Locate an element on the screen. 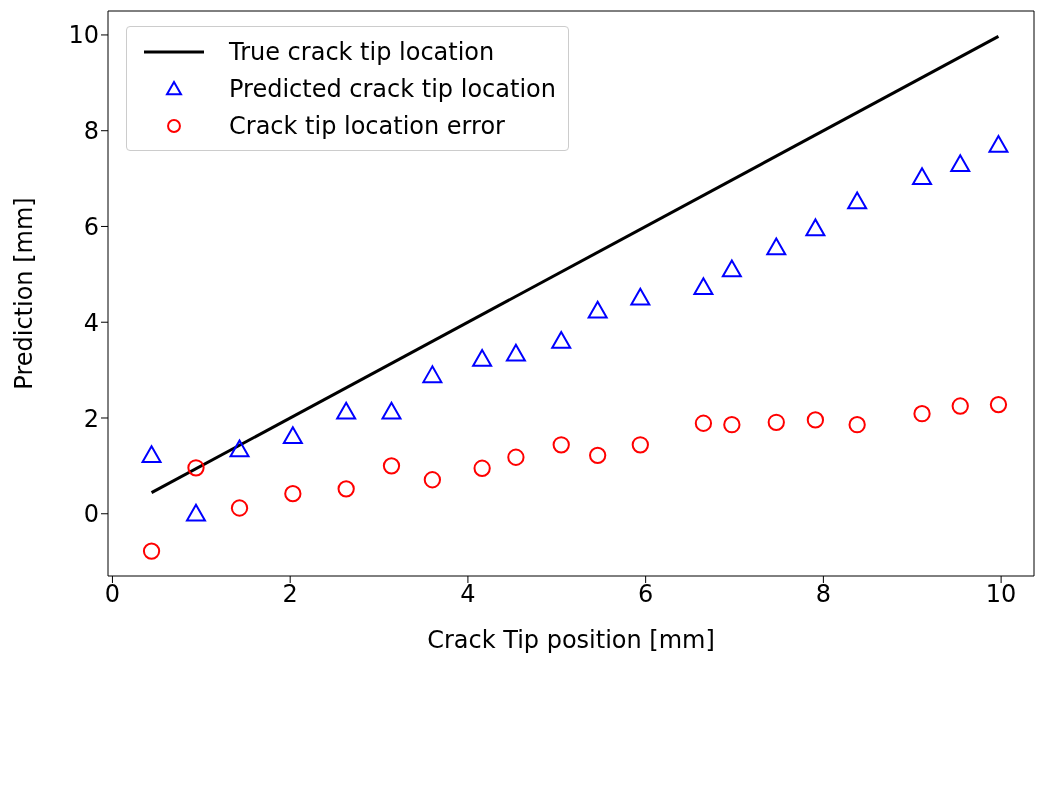 The height and width of the screenshot is (799, 1043). legend-label: Crack tip location error is located at coordinates (367, 125).